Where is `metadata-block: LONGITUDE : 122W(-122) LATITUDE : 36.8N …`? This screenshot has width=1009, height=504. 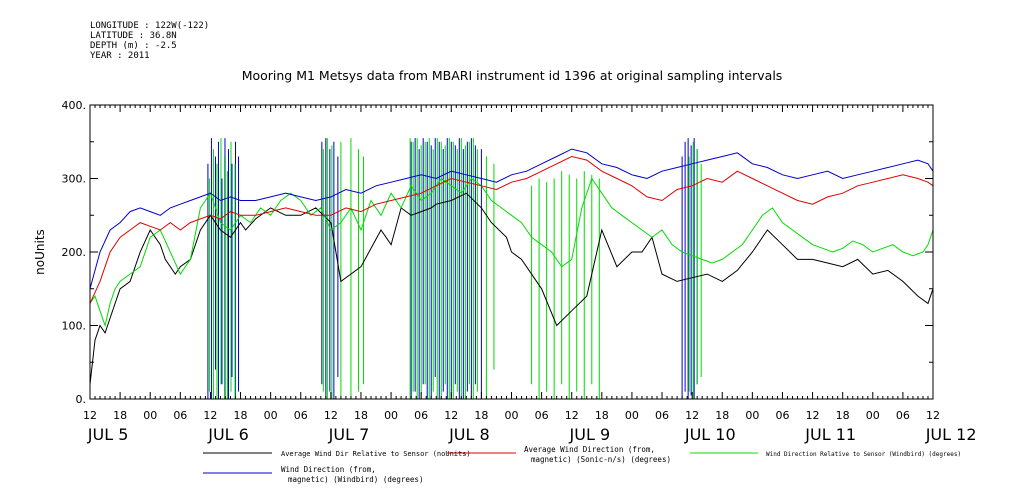 metadata-block: LONGITUDE : 122W(-122) LATITUDE : 36.8N … is located at coordinates (149, 41).